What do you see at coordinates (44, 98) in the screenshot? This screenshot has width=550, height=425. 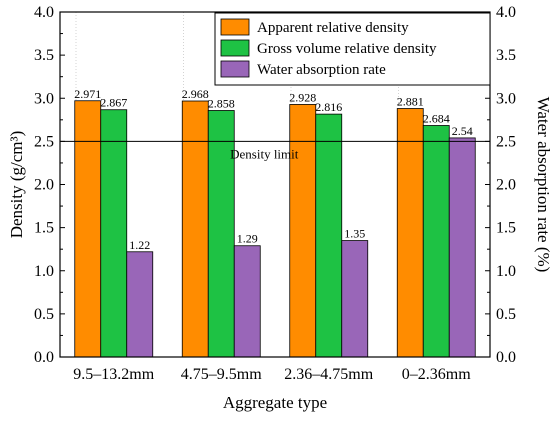 I see `left-tick-label: 3.0` at bounding box center [44, 98].